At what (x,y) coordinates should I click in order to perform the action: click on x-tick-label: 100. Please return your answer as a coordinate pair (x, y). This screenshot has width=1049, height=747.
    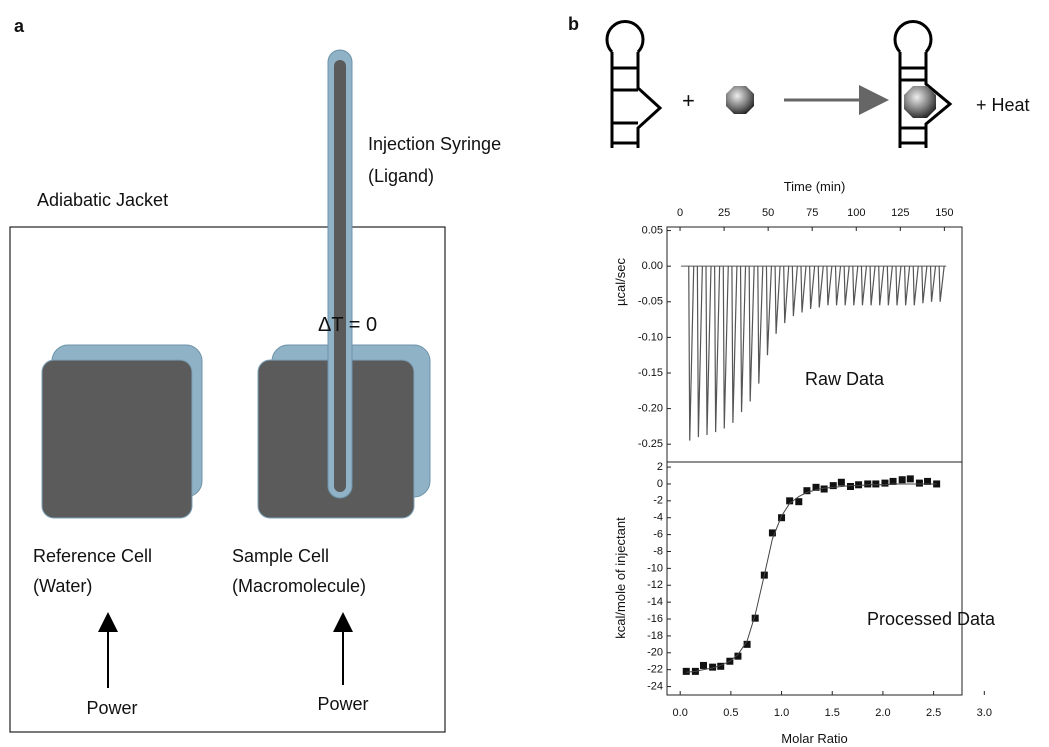
    Looking at the image, I should click on (856, 213).